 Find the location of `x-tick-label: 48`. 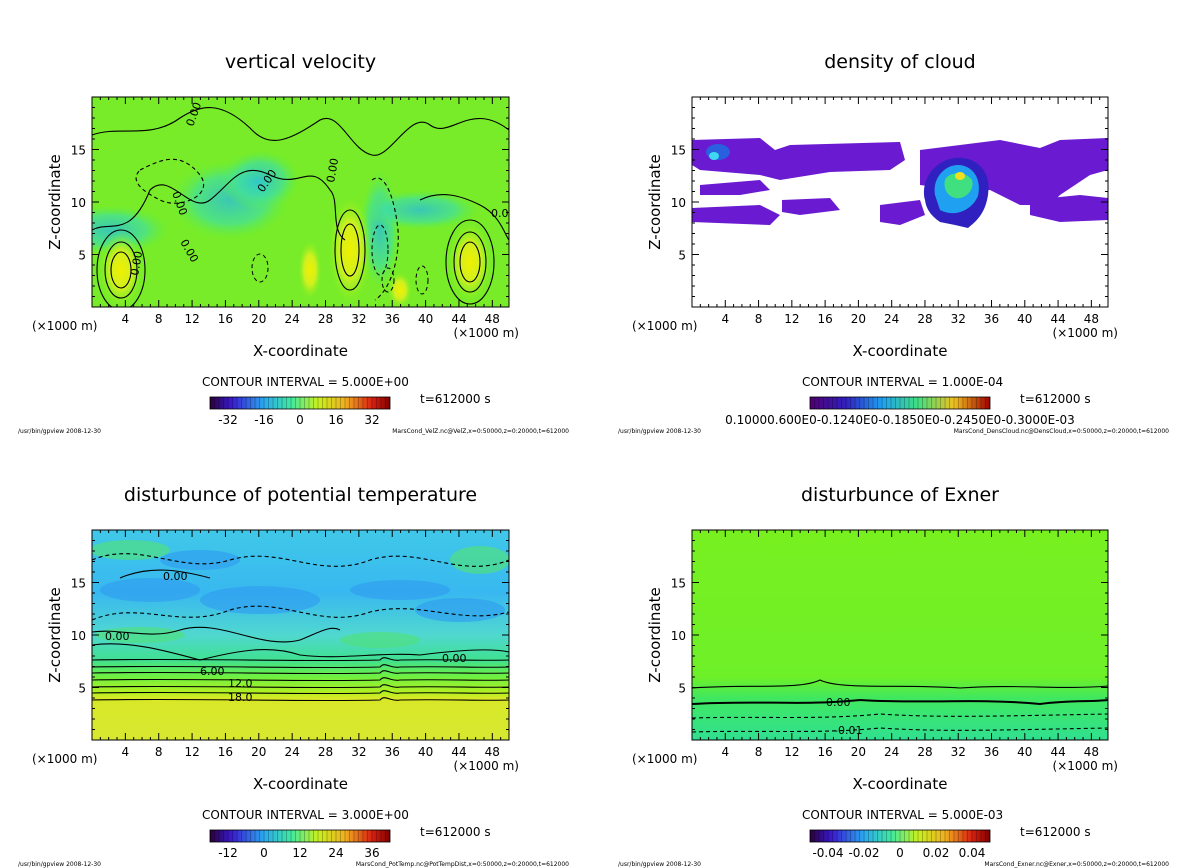

x-tick-label: 48 is located at coordinates (1091, 752).